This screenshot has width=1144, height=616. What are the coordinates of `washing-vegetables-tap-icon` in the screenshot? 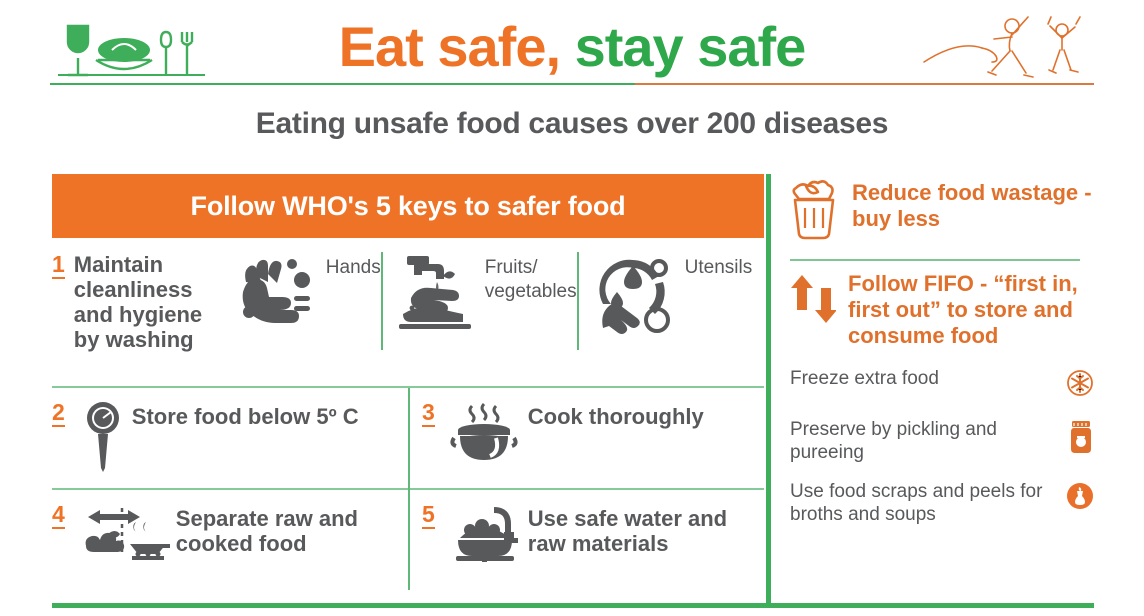 It's located at (437, 300).